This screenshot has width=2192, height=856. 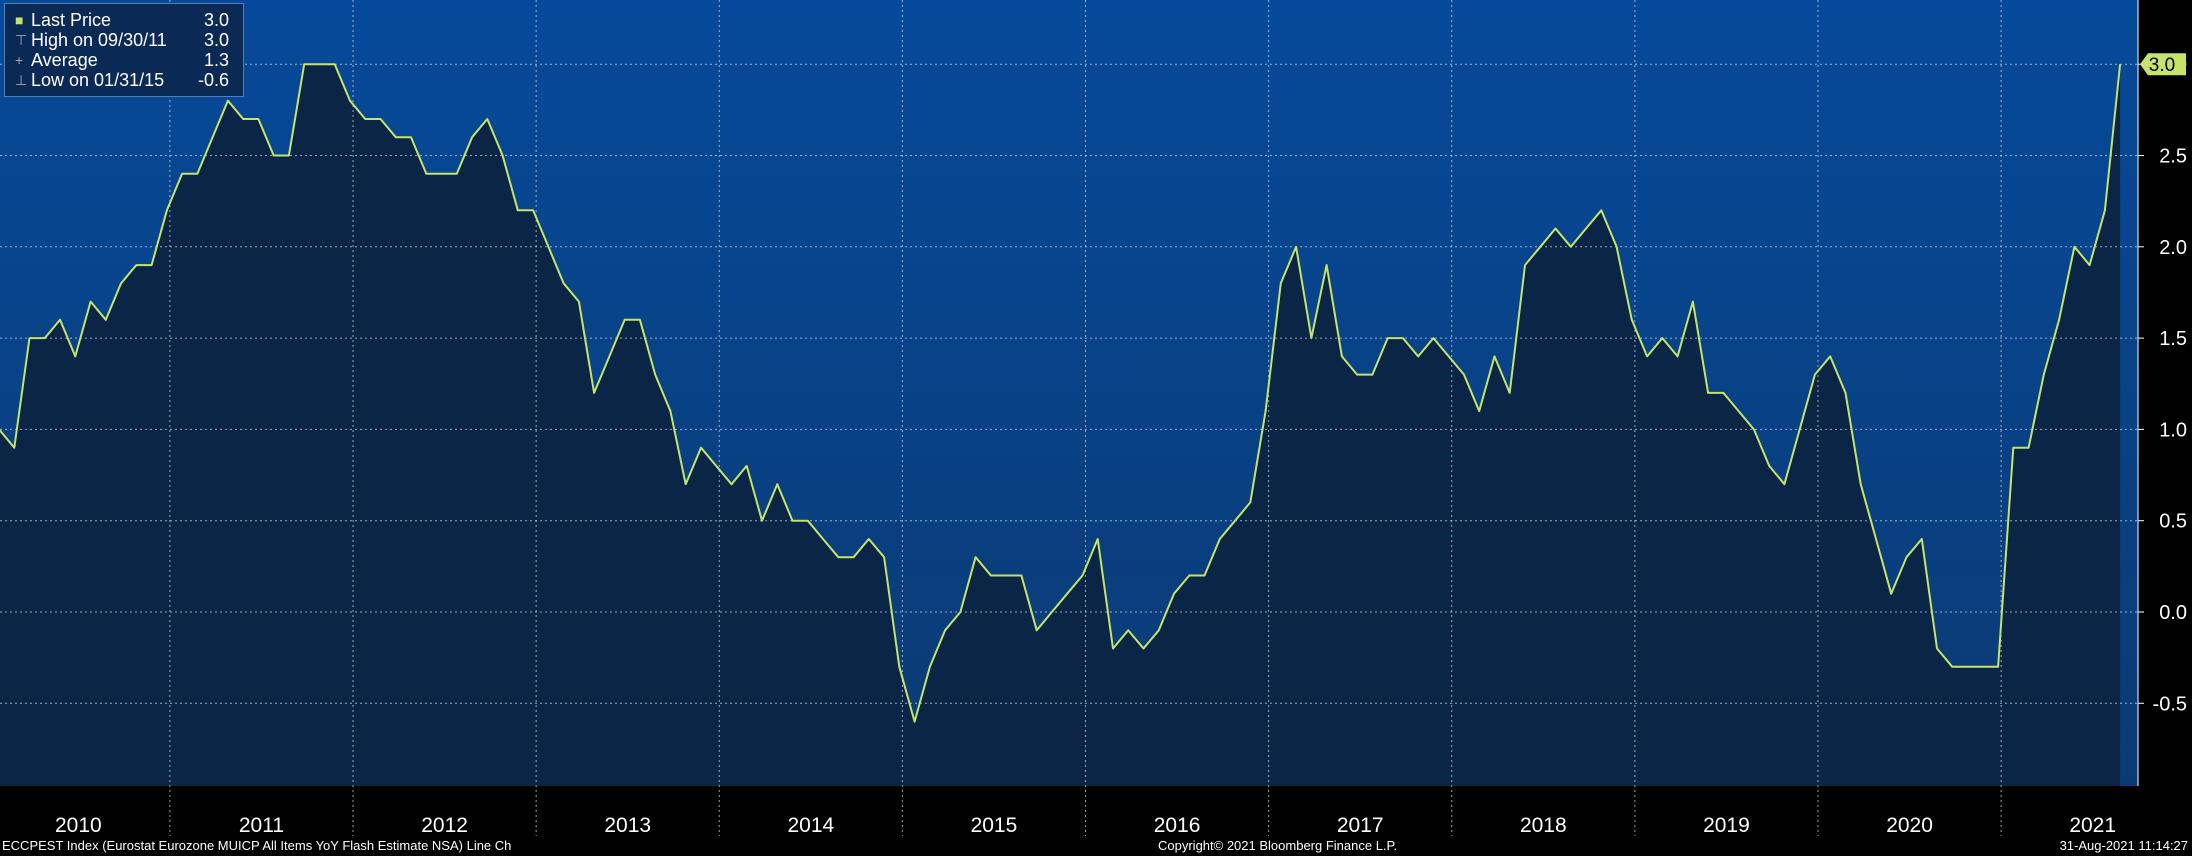 What do you see at coordinates (213, 80) in the screenshot?
I see `legend-low-value: -0.6` at bounding box center [213, 80].